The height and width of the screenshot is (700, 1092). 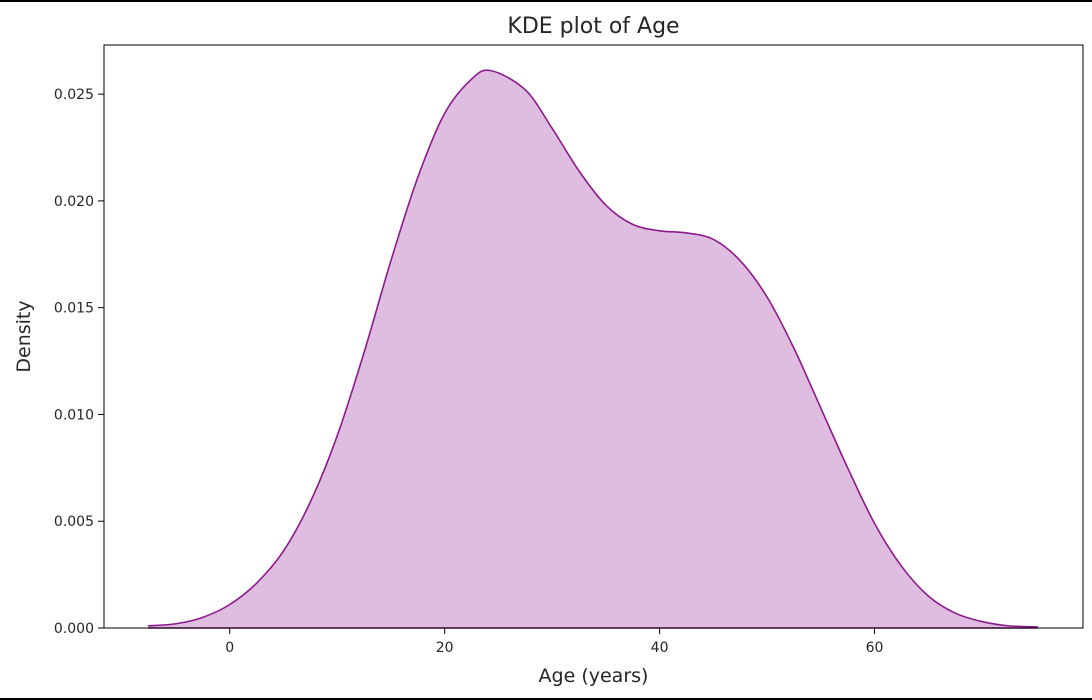 What do you see at coordinates (593, 26) in the screenshot?
I see `chart-title: KDE plot of Age` at bounding box center [593, 26].